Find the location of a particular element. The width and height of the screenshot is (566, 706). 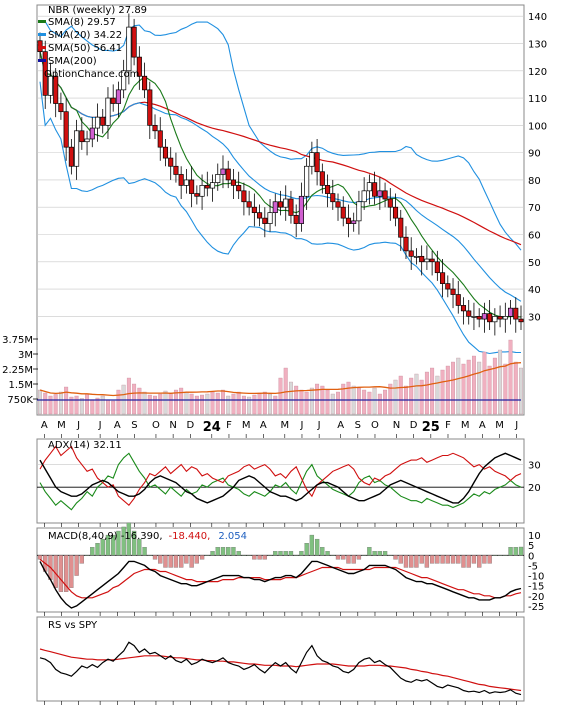

x-axis-label: 24 is located at coordinates (212, 427).